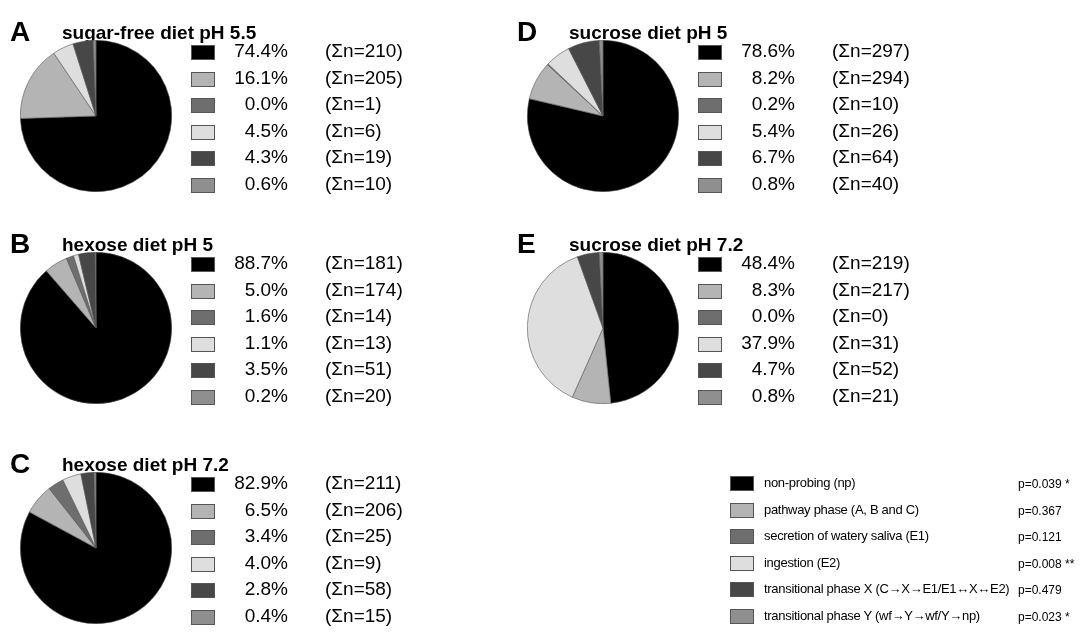 Image resolution: width=1085 pixels, height=632 pixels. I want to click on text: (Σn=210), so click(364, 51).